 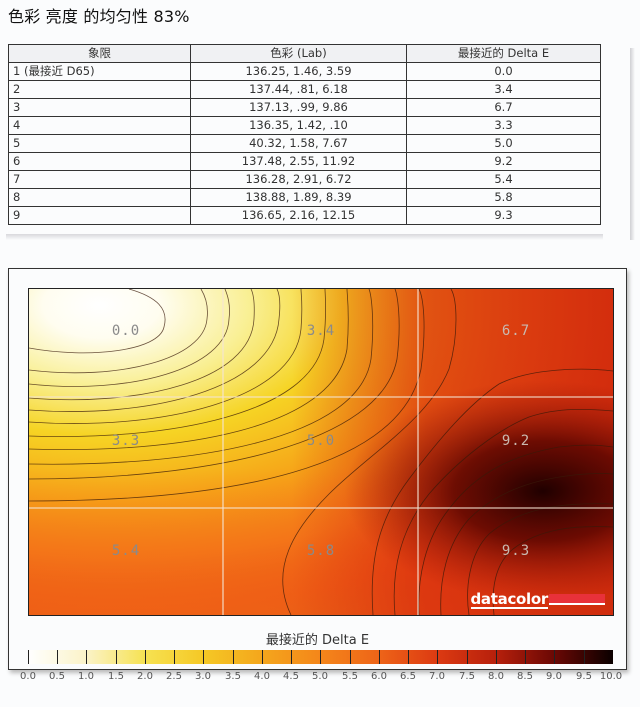 I want to click on lab-cell: 137.44, .81, 6.18, so click(x=298, y=89).